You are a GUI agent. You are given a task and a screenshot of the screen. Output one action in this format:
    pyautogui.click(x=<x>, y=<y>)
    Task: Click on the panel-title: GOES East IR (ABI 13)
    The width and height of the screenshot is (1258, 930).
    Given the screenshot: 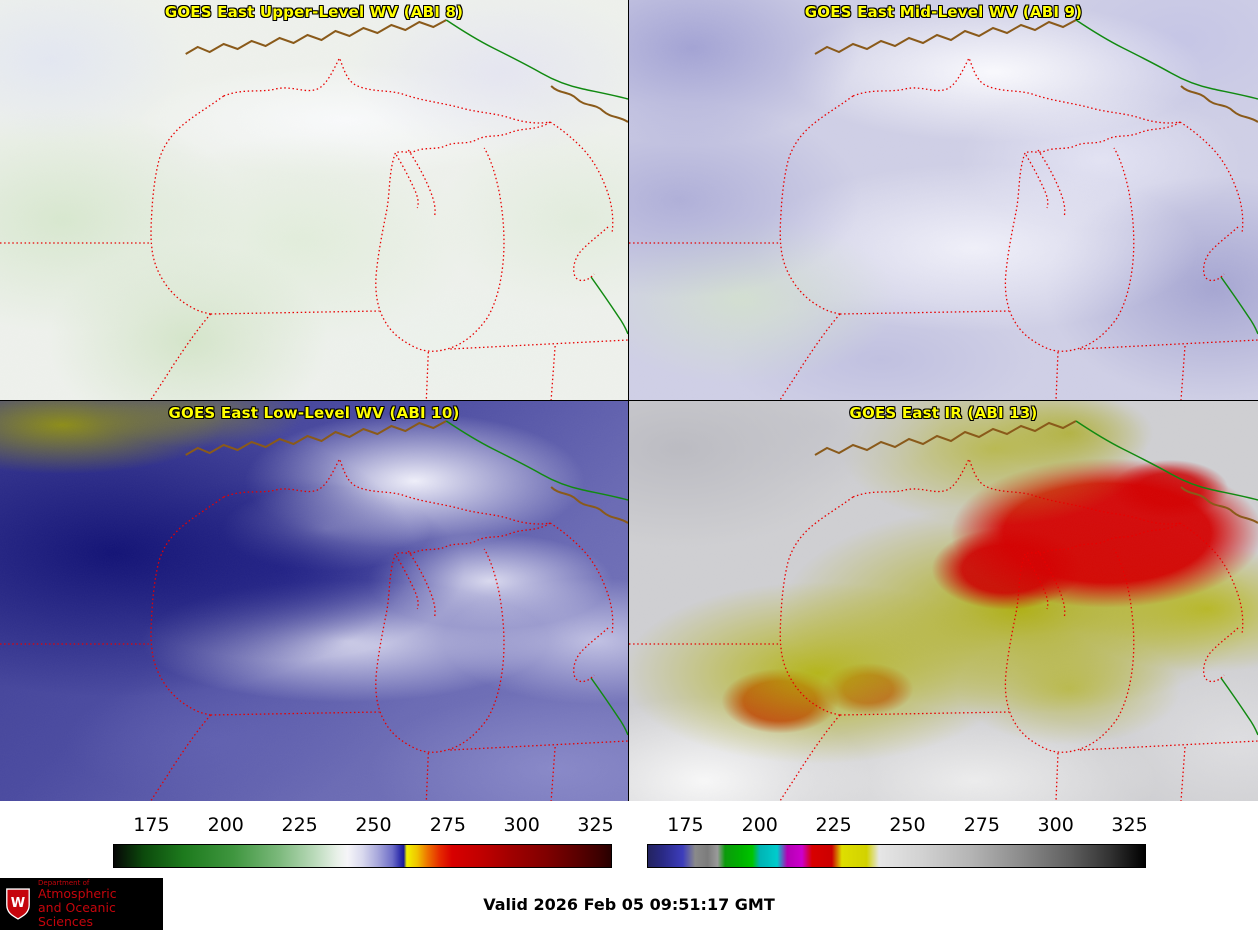 What is the action you would take?
    pyautogui.click(x=943, y=413)
    